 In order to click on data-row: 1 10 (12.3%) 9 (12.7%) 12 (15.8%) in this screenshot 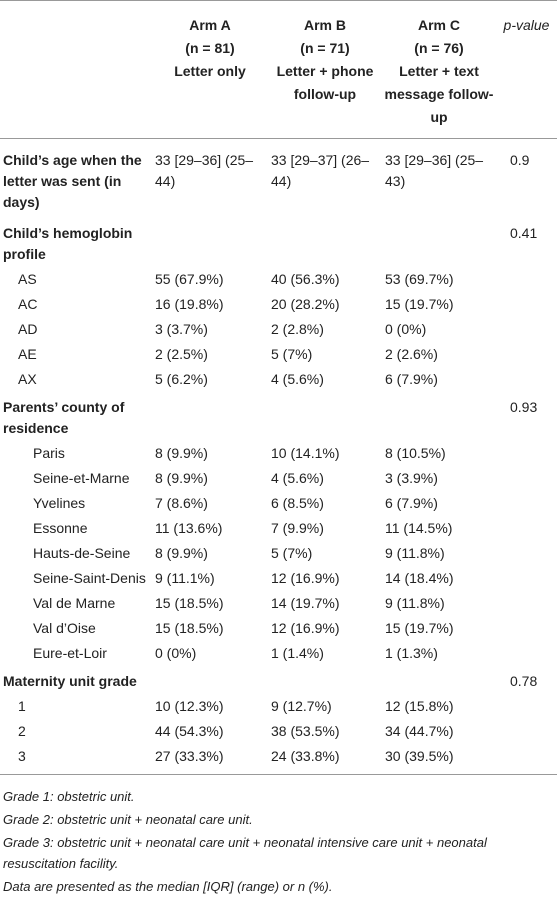, I will do `click(278, 706)`.